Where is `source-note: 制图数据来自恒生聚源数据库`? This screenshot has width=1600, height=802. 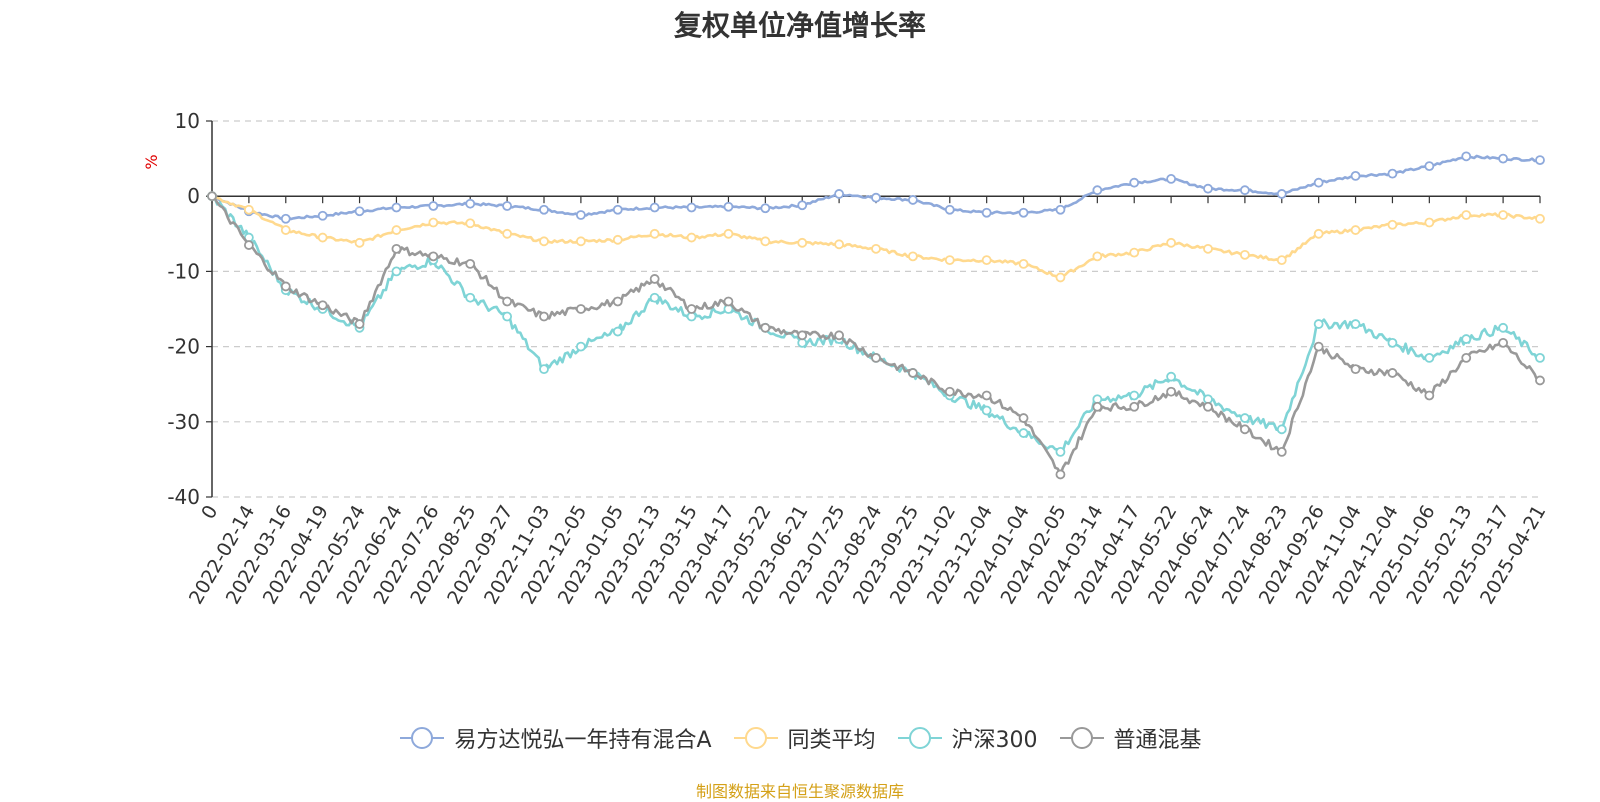
source-note: 制图数据来自恒生聚源数据库 is located at coordinates (799, 791).